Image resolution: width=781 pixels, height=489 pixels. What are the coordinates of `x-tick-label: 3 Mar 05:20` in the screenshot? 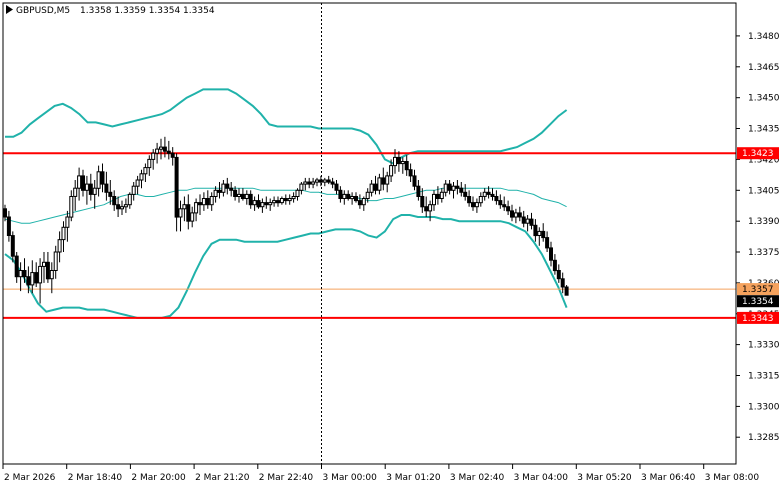 It's located at (604, 478).